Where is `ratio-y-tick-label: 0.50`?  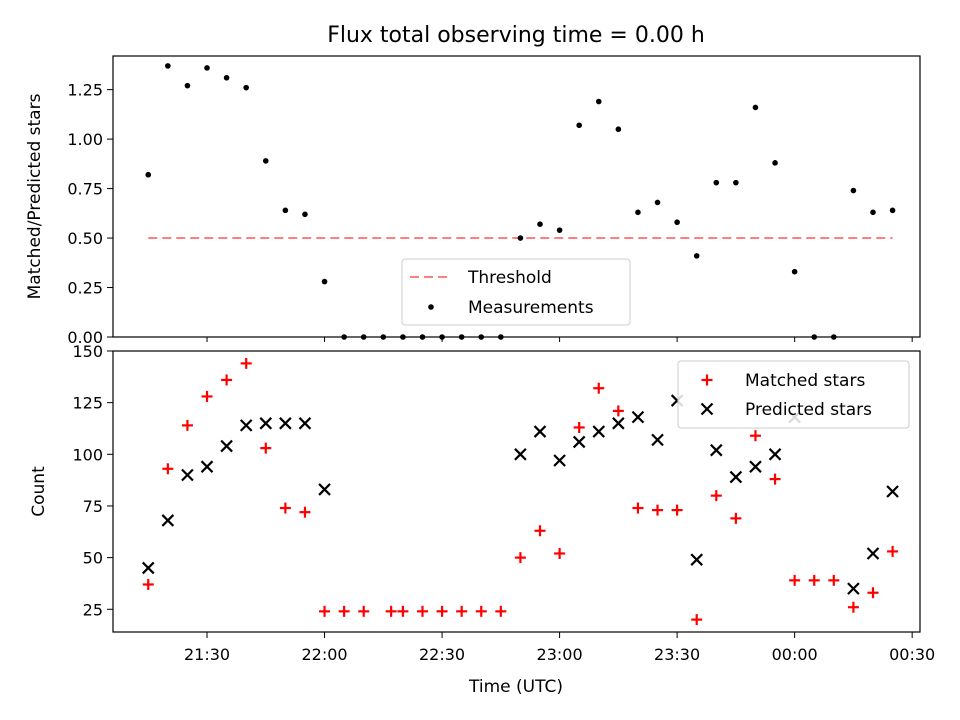 ratio-y-tick-label: 0.50 is located at coordinates (85, 238).